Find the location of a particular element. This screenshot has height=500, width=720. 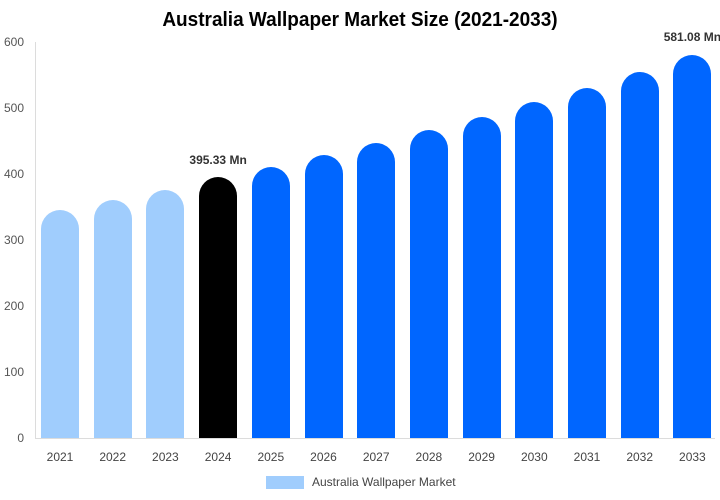

x-tick-label: 2028 is located at coordinates (429, 457).